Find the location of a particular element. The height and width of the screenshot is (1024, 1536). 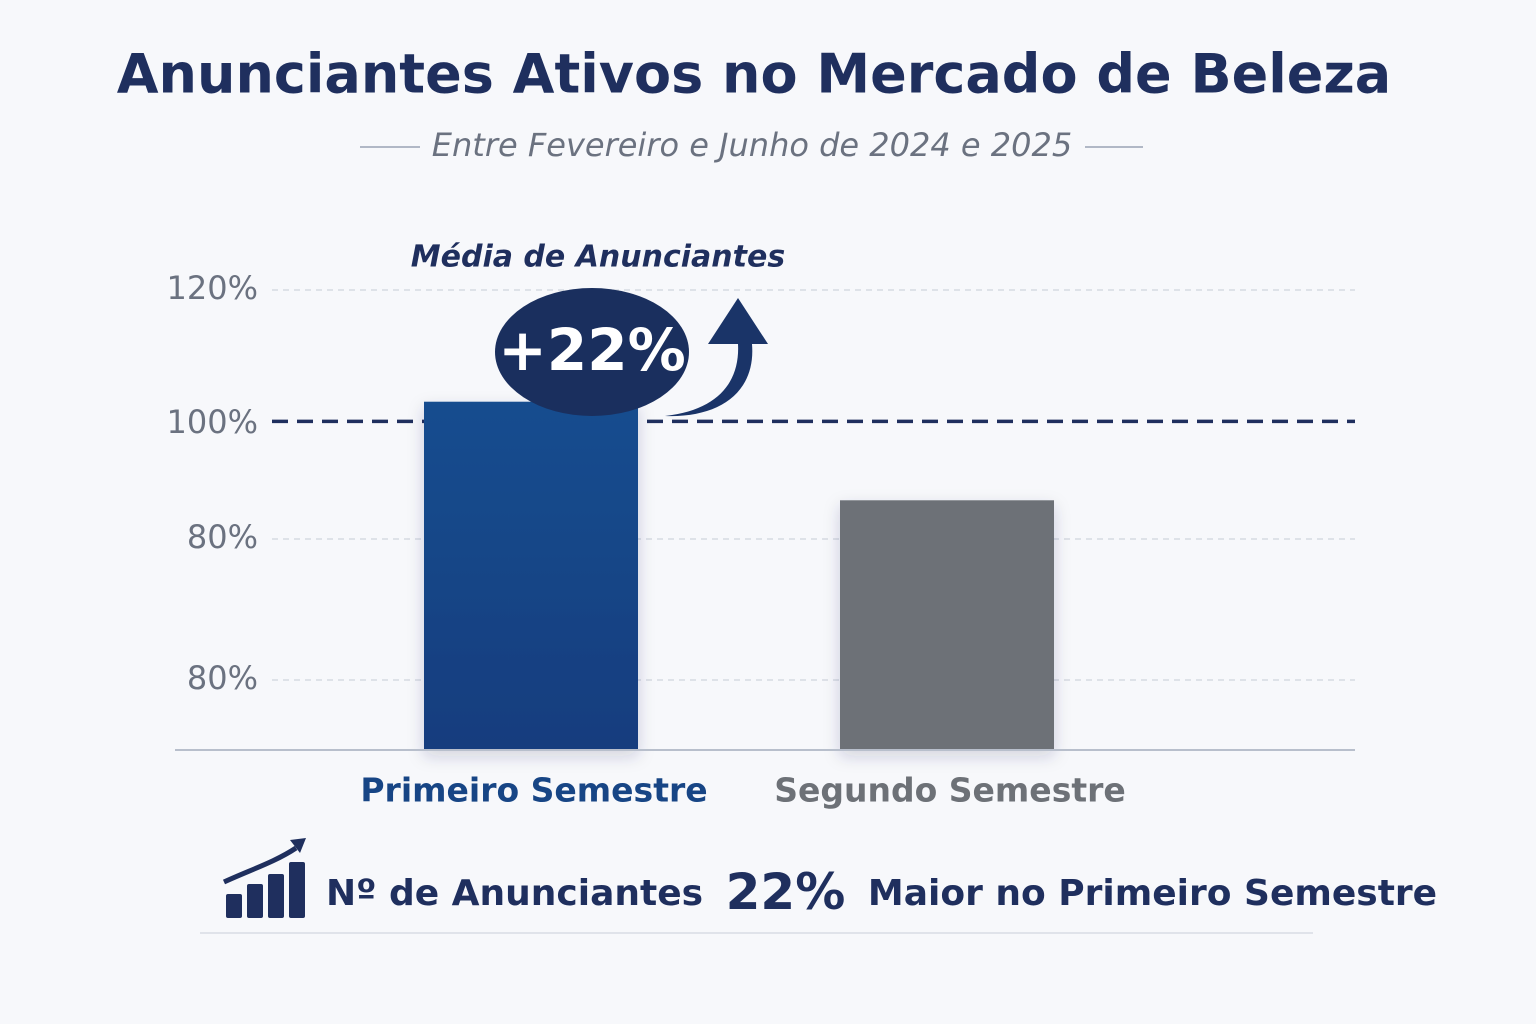

badge: +22% is located at coordinates (631, 352).